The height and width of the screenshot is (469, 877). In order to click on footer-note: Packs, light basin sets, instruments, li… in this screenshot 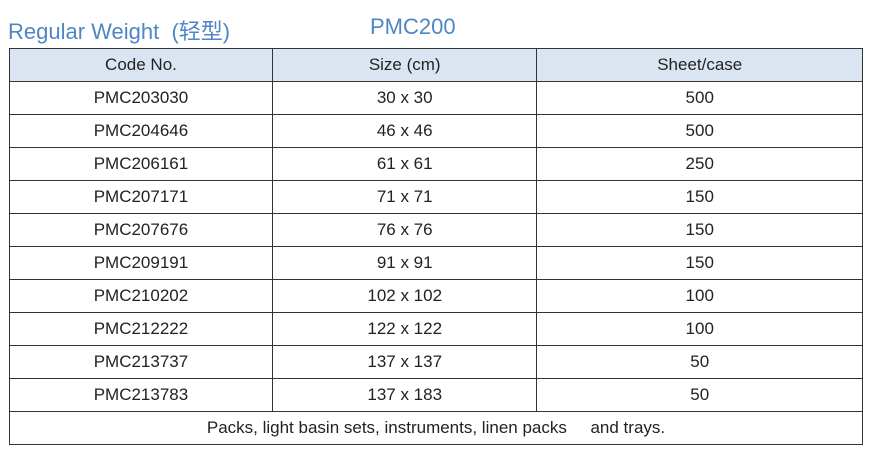, I will do `click(436, 428)`.